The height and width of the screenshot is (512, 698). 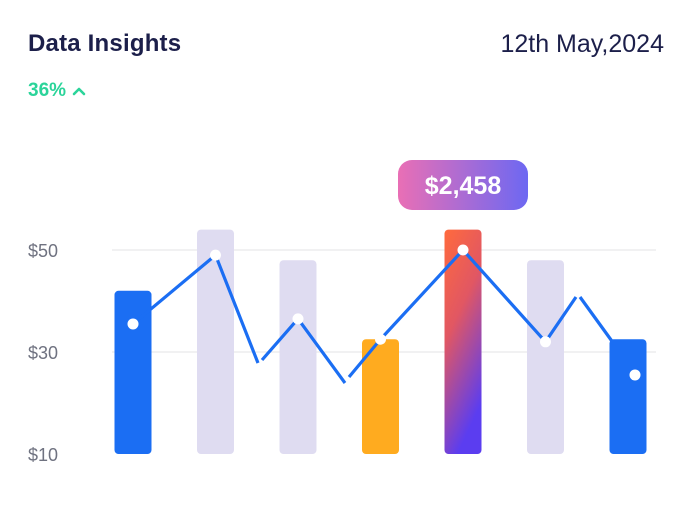 I want to click on y-tick-label: $30, so click(x=43, y=353).